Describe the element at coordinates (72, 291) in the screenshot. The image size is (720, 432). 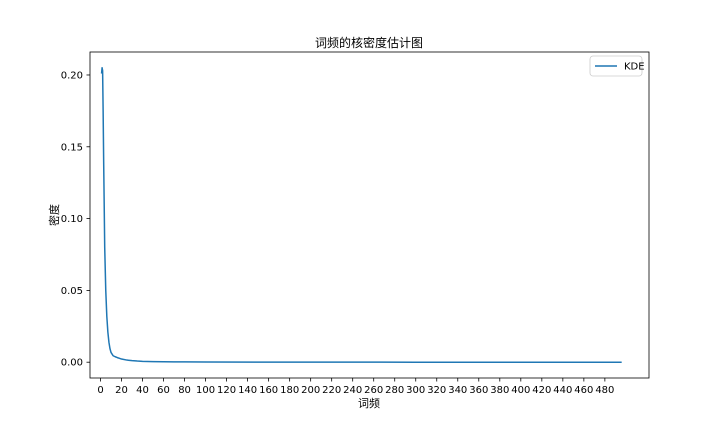
I see `y-tick-label: 0.05` at that location.